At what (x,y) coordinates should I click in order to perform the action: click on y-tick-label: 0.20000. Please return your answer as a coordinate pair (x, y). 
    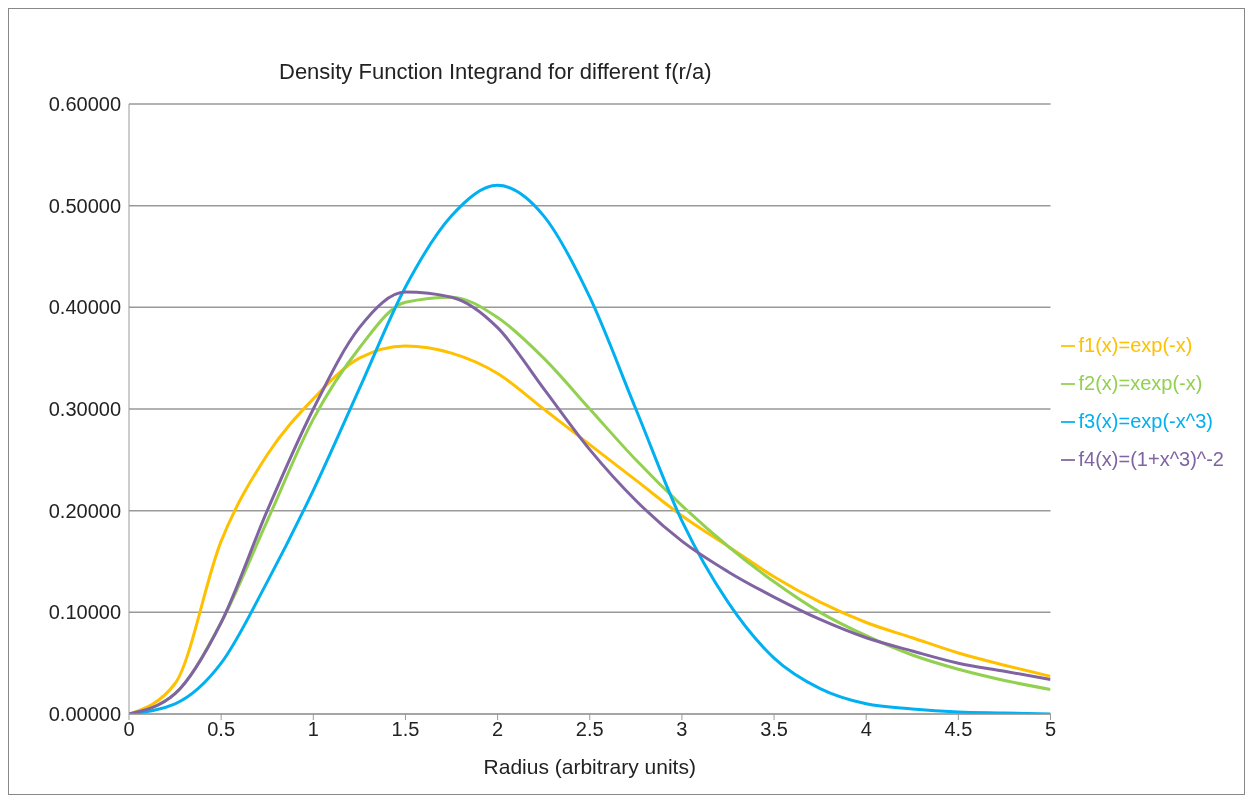
    Looking at the image, I should click on (84, 510).